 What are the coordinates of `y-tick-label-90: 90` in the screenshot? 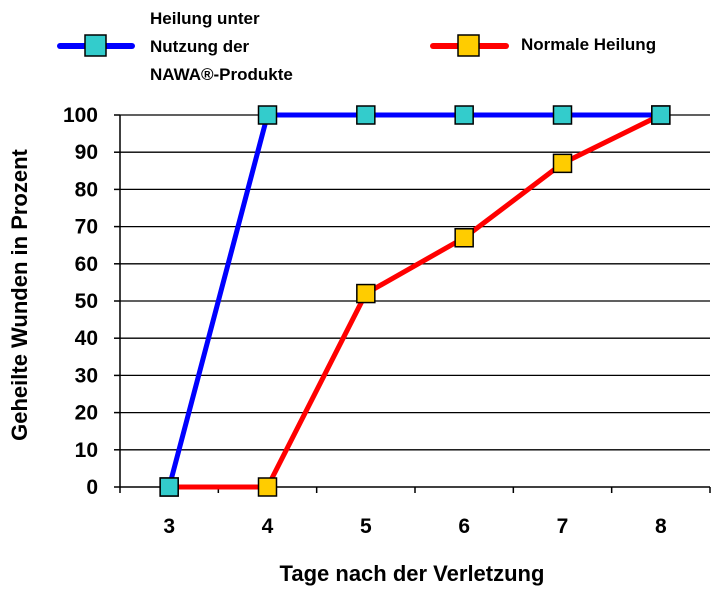 It's located at (86, 152).